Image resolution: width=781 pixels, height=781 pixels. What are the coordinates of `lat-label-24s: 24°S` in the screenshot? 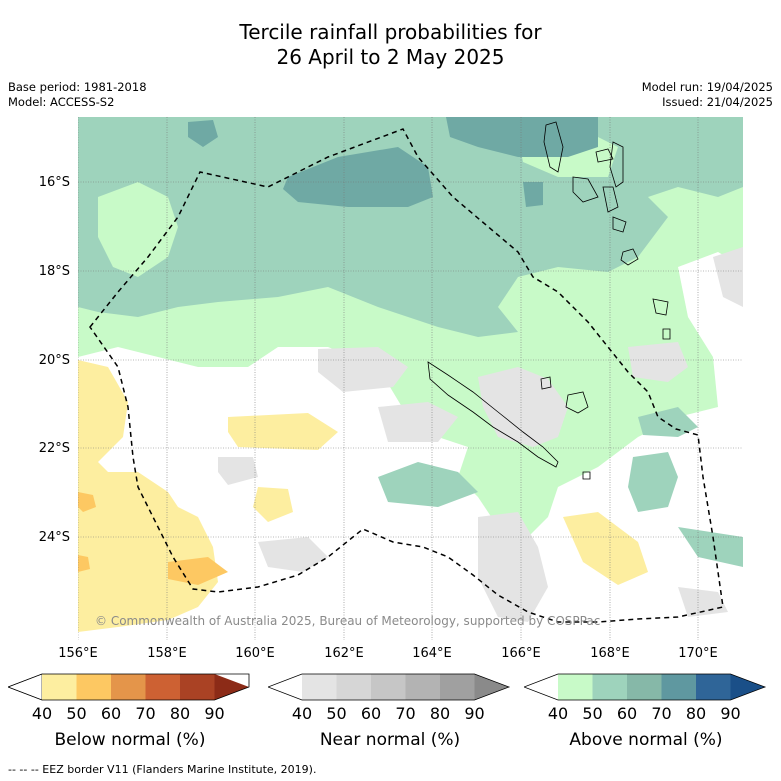 It's located at (54, 537).